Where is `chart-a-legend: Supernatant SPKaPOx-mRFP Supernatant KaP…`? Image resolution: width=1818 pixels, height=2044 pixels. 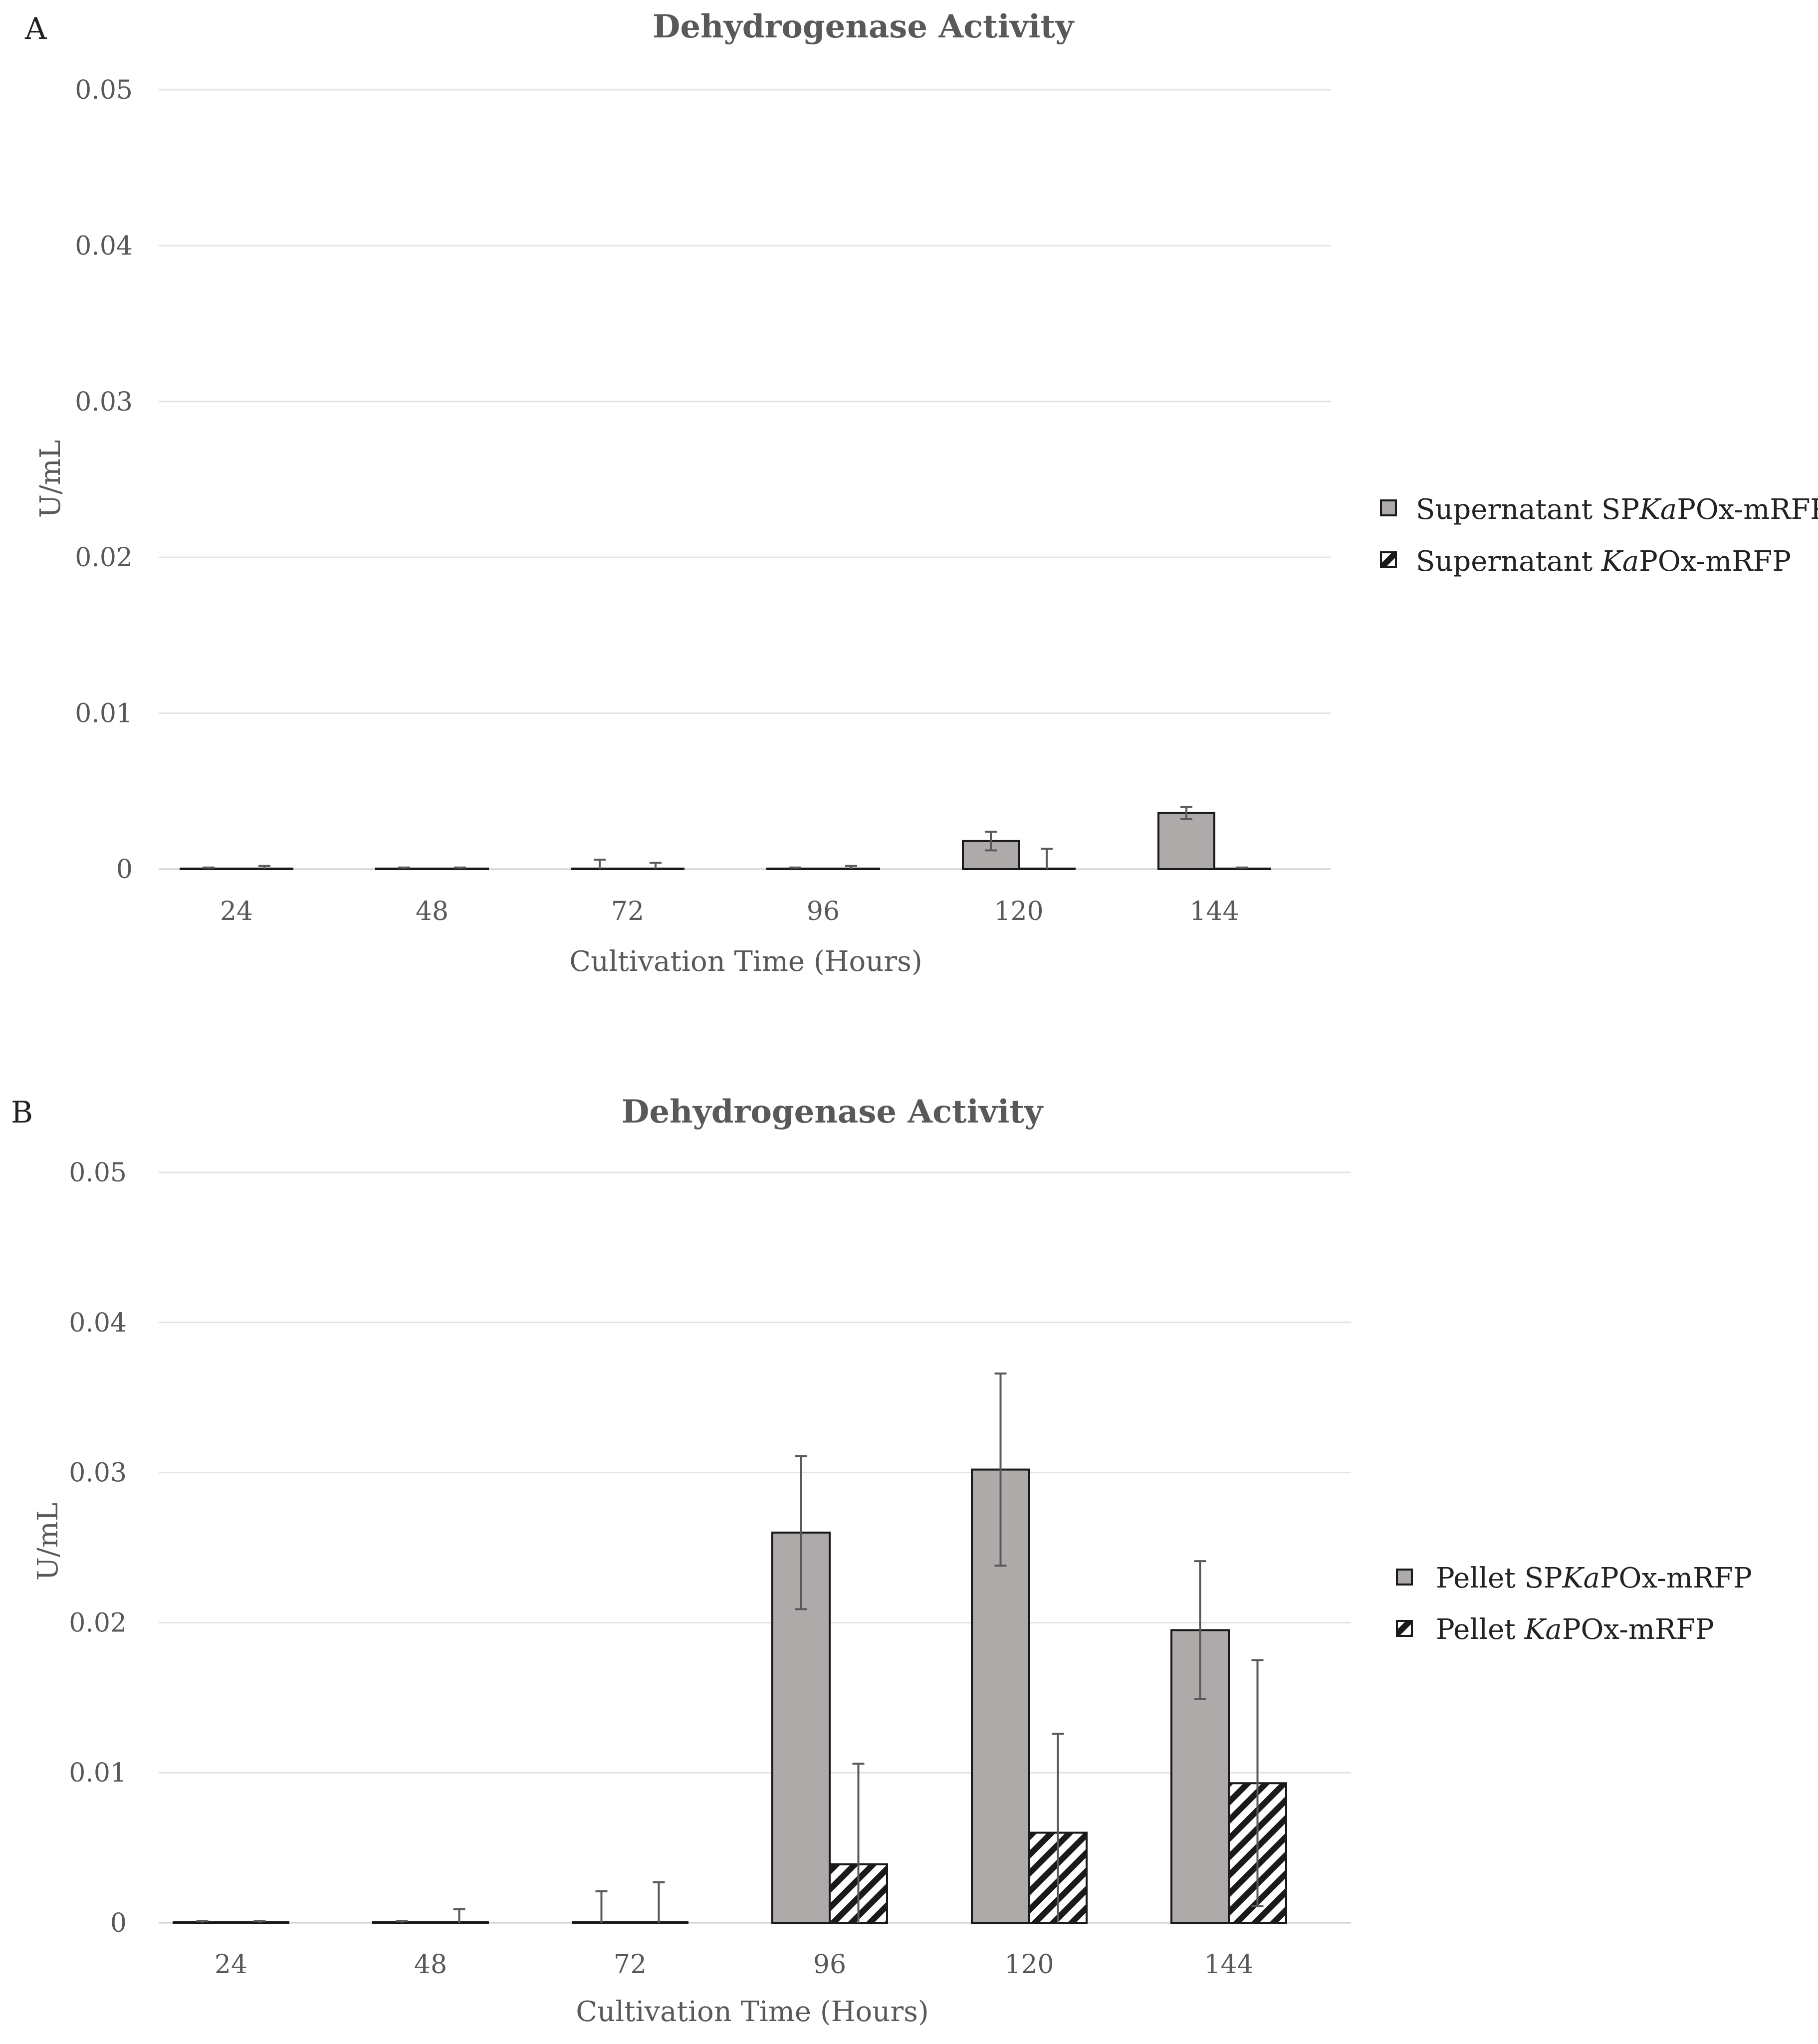 chart-a-legend: Supernatant SPKaPOx-mRFP Supernatant KaP… is located at coordinates (1599, 535).